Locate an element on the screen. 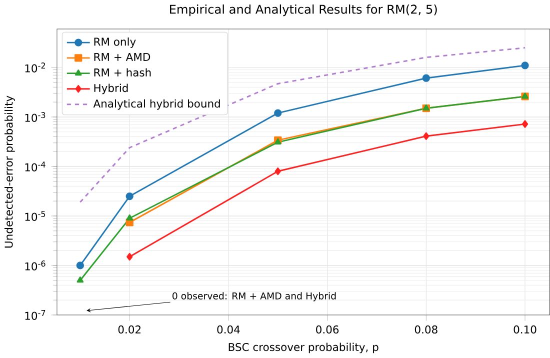  y-tick-label: 10$^{-4}$ is located at coordinates (35, 167).